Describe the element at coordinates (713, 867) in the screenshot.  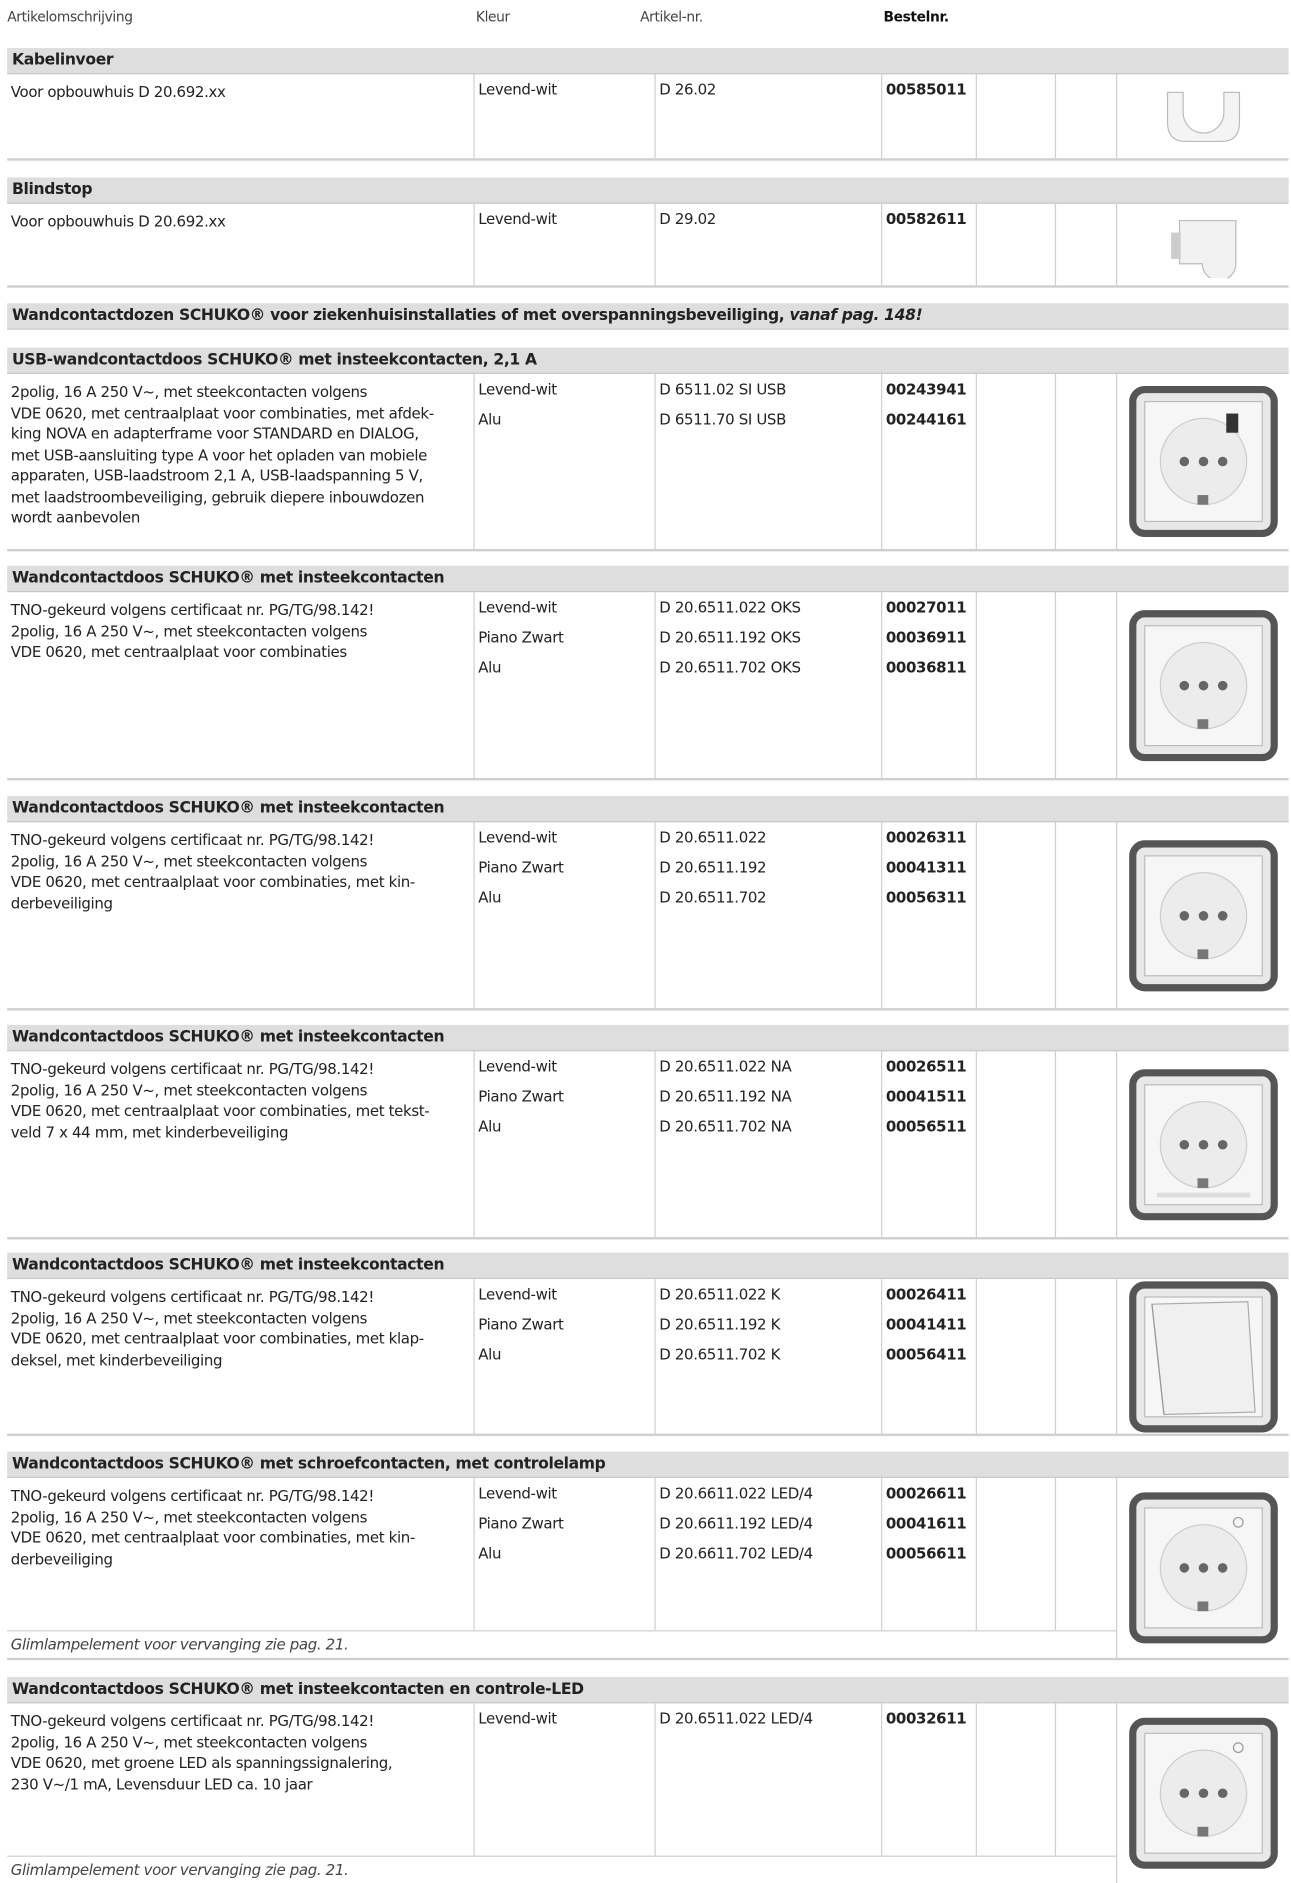
I see `article-number: D 20.6511.192` at that location.